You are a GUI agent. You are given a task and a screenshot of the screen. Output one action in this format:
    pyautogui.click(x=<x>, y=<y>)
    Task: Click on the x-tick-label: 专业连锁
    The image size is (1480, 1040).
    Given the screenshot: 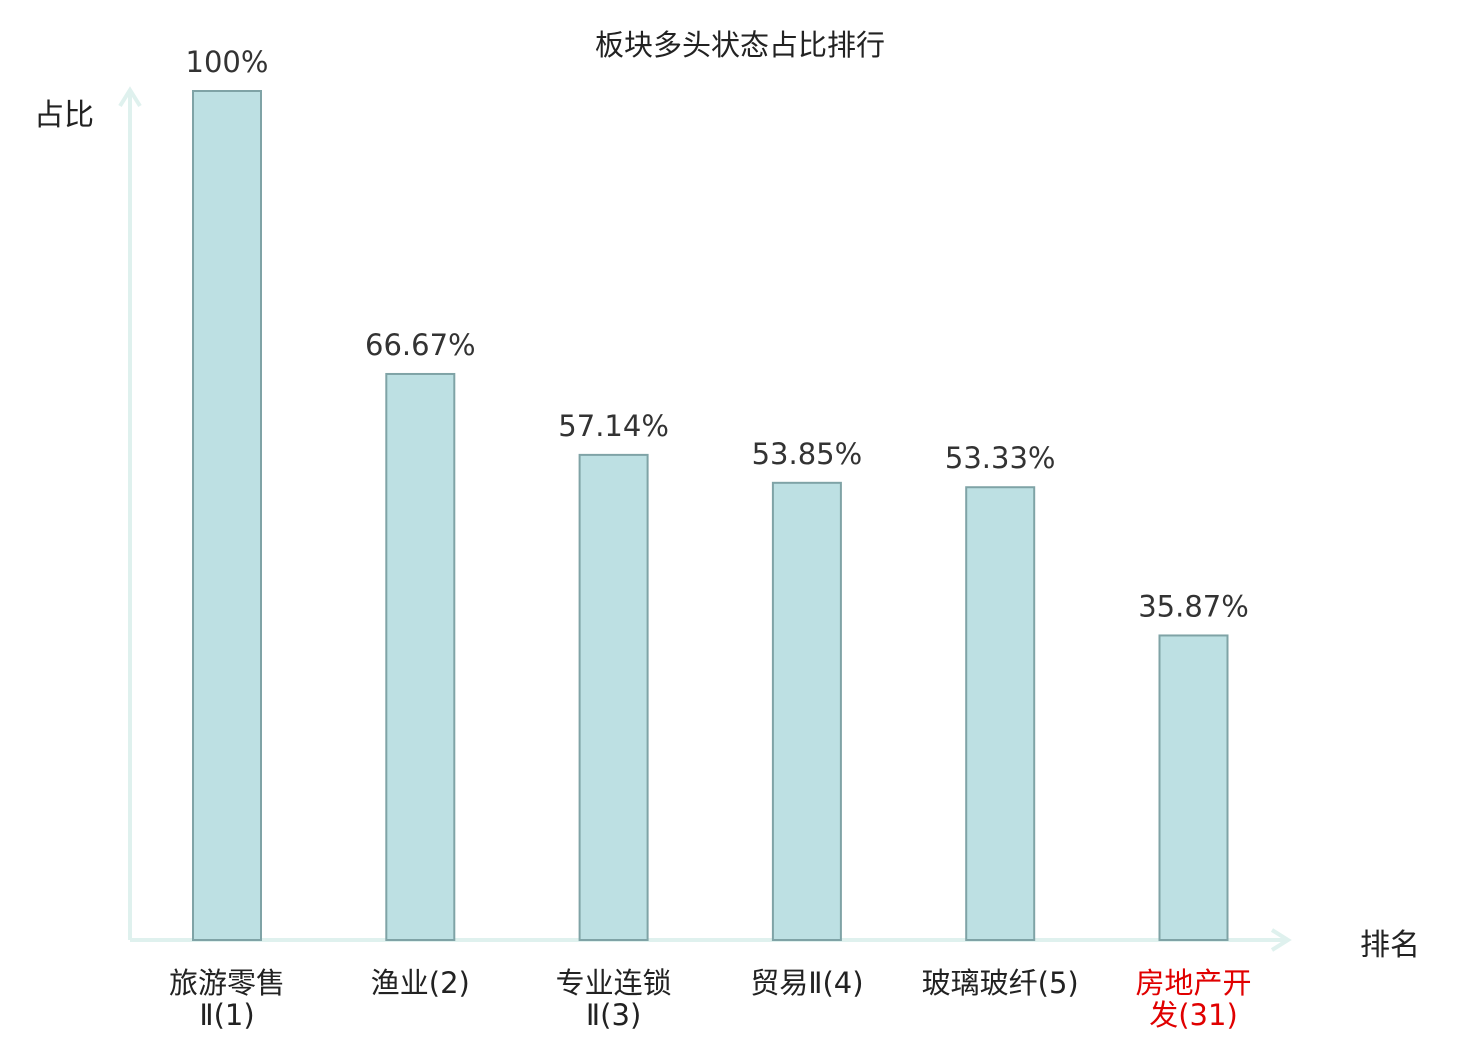 What is the action you would take?
    pyautogui.click(x=614, y=983)
    